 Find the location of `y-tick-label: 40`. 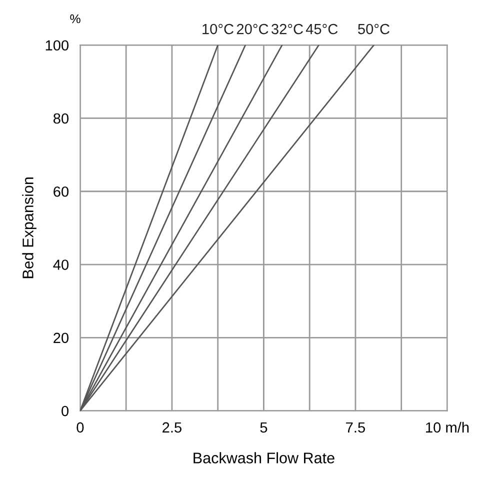

y-tick-label: 40 is located at coordinates (61, 265).